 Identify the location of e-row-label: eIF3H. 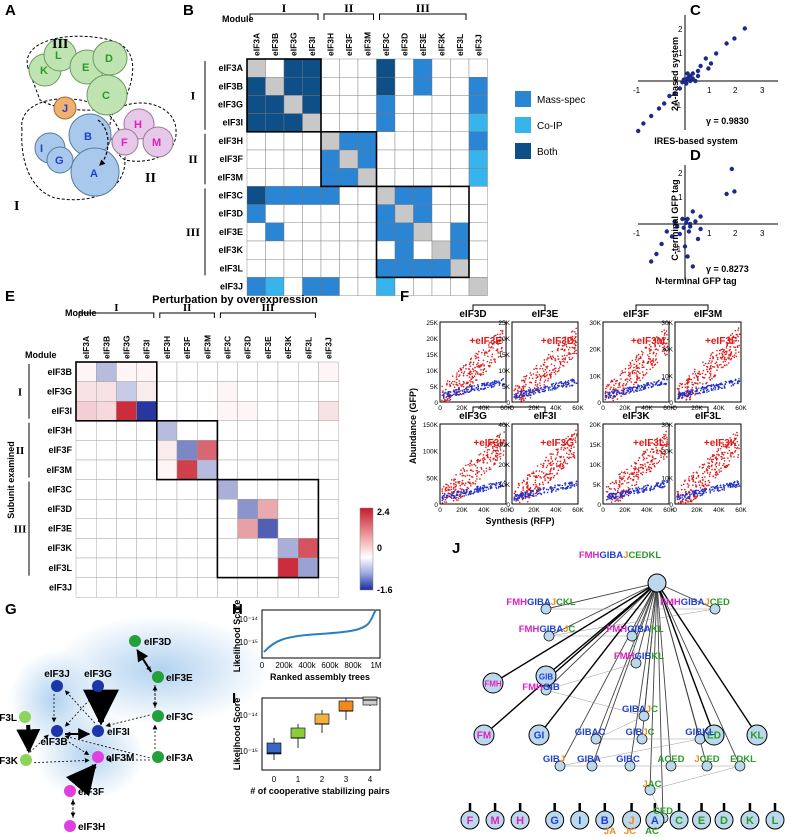
(59, 431).